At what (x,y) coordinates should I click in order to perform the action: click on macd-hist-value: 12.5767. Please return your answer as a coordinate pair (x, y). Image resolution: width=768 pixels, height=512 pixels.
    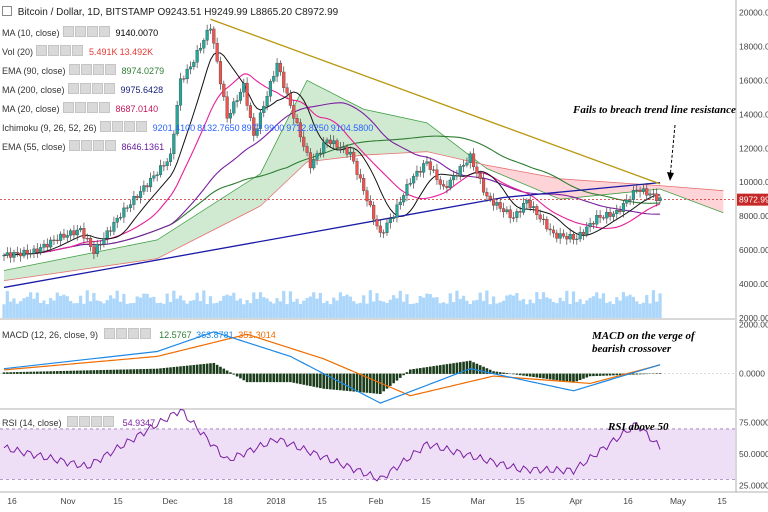
    Looking at the image, I should click on (175, 335).